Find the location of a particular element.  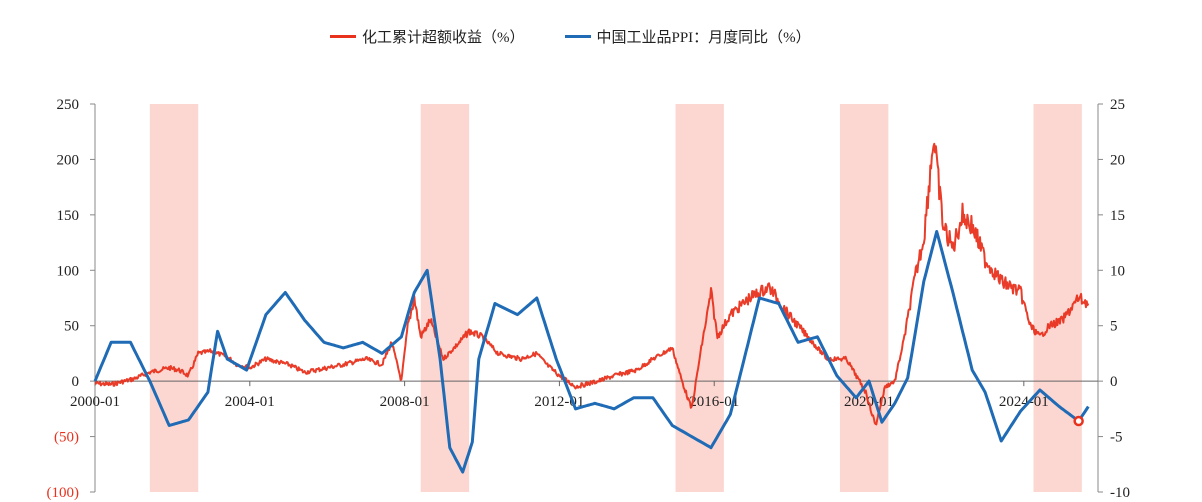

x-tick-label: 2008-01 is located at coordinates (405, 402).